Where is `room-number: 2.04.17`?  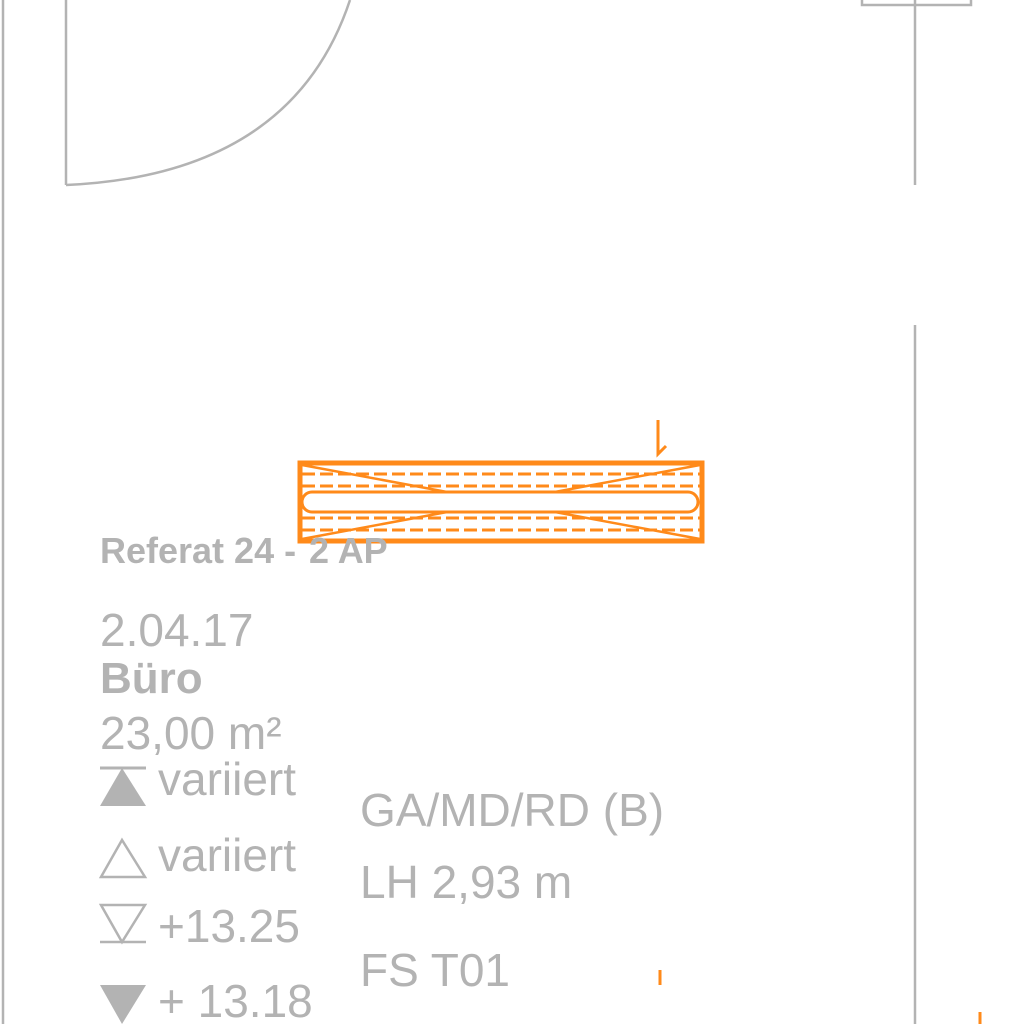 room-number: 2.04.17 is located at coordinates (176, 630).